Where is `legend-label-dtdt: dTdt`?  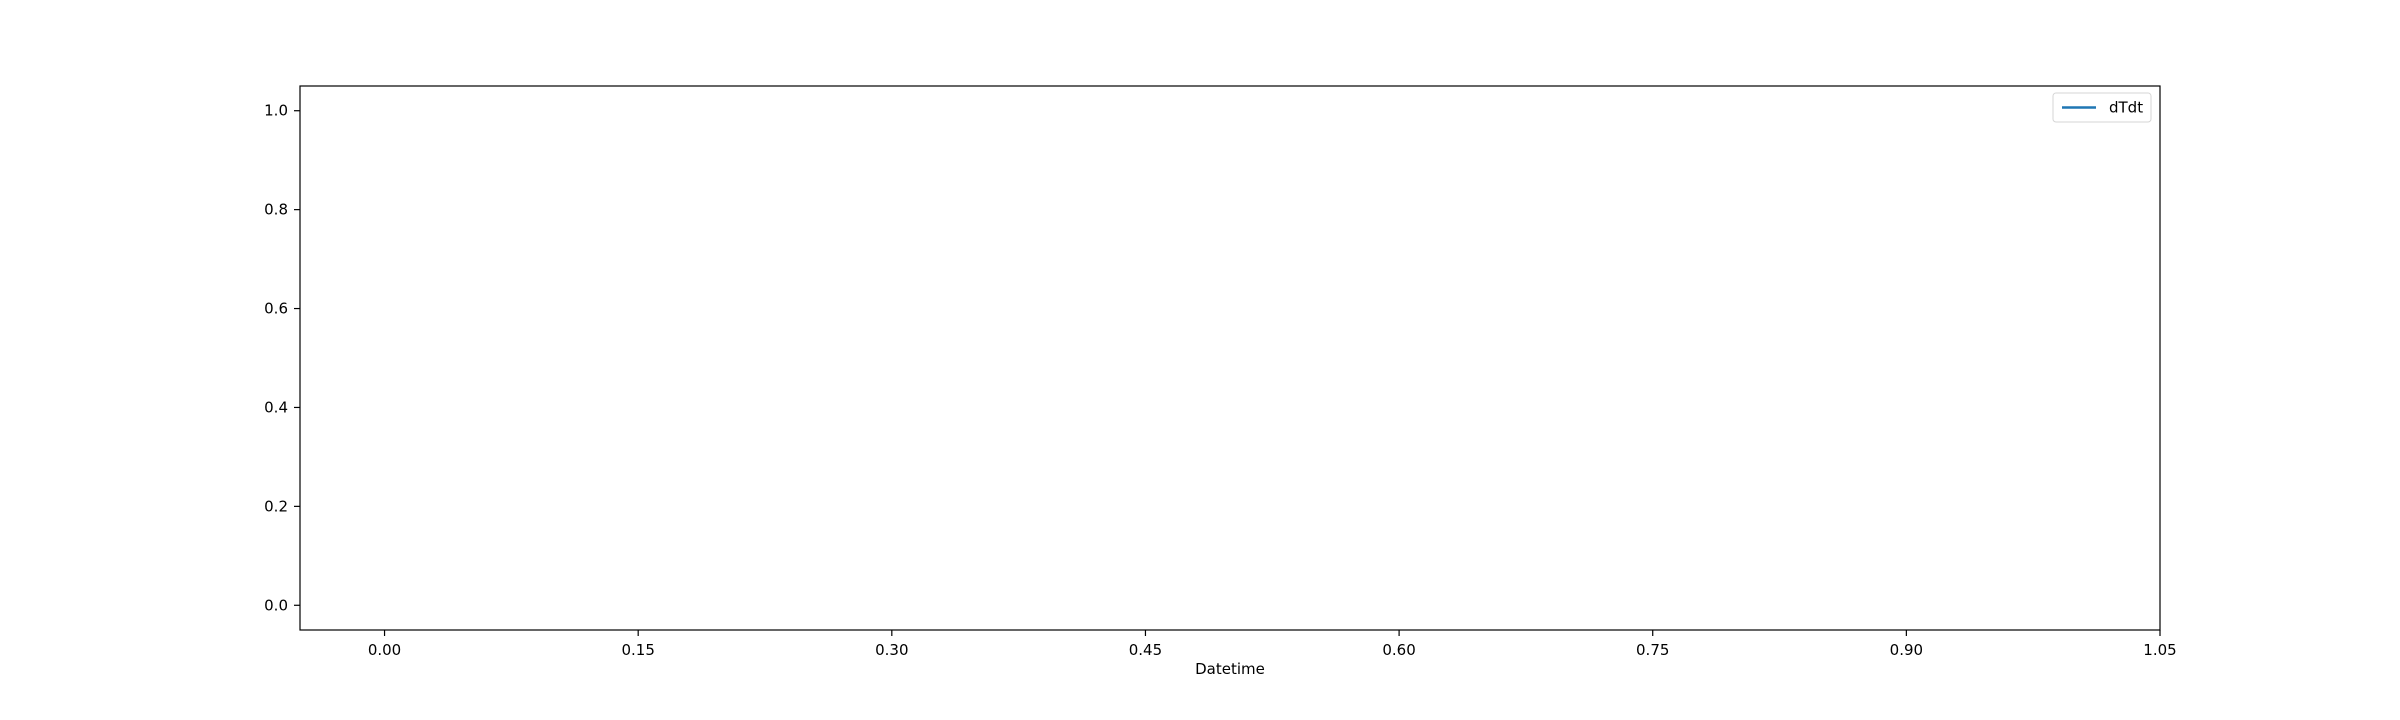 legend-label-dtdt: dTdt is located at coordinates (2126, 108).